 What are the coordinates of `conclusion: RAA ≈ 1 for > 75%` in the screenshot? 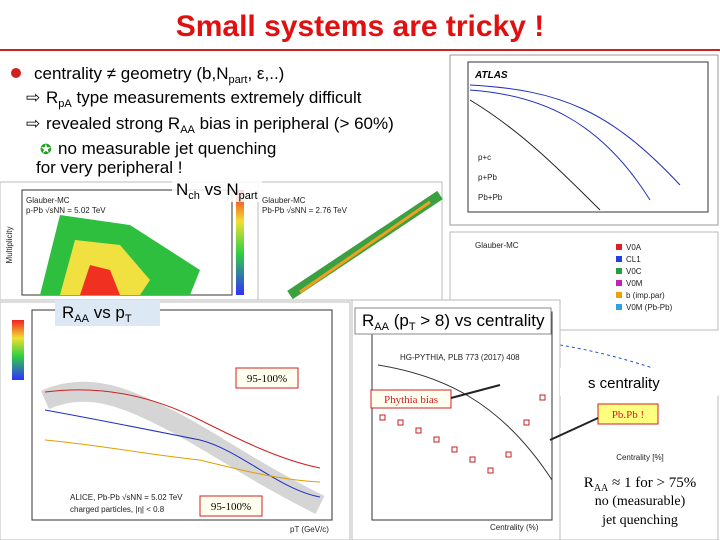 It's located at (640, 484).